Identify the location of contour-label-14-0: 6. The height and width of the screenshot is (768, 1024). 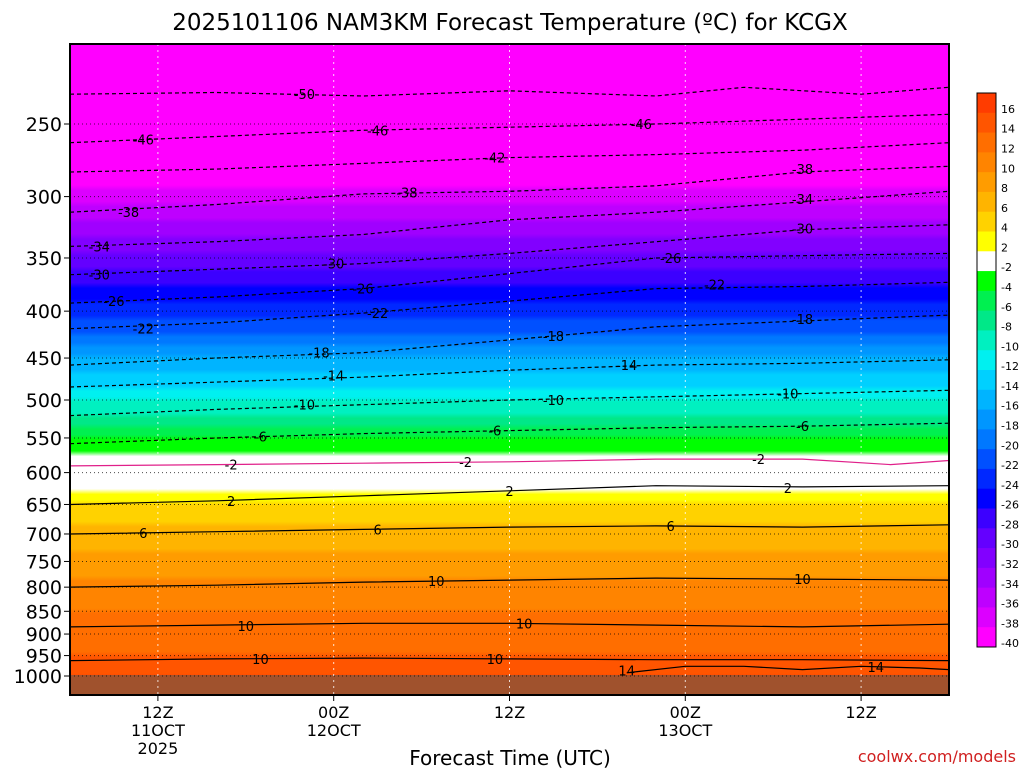
(143, 534).